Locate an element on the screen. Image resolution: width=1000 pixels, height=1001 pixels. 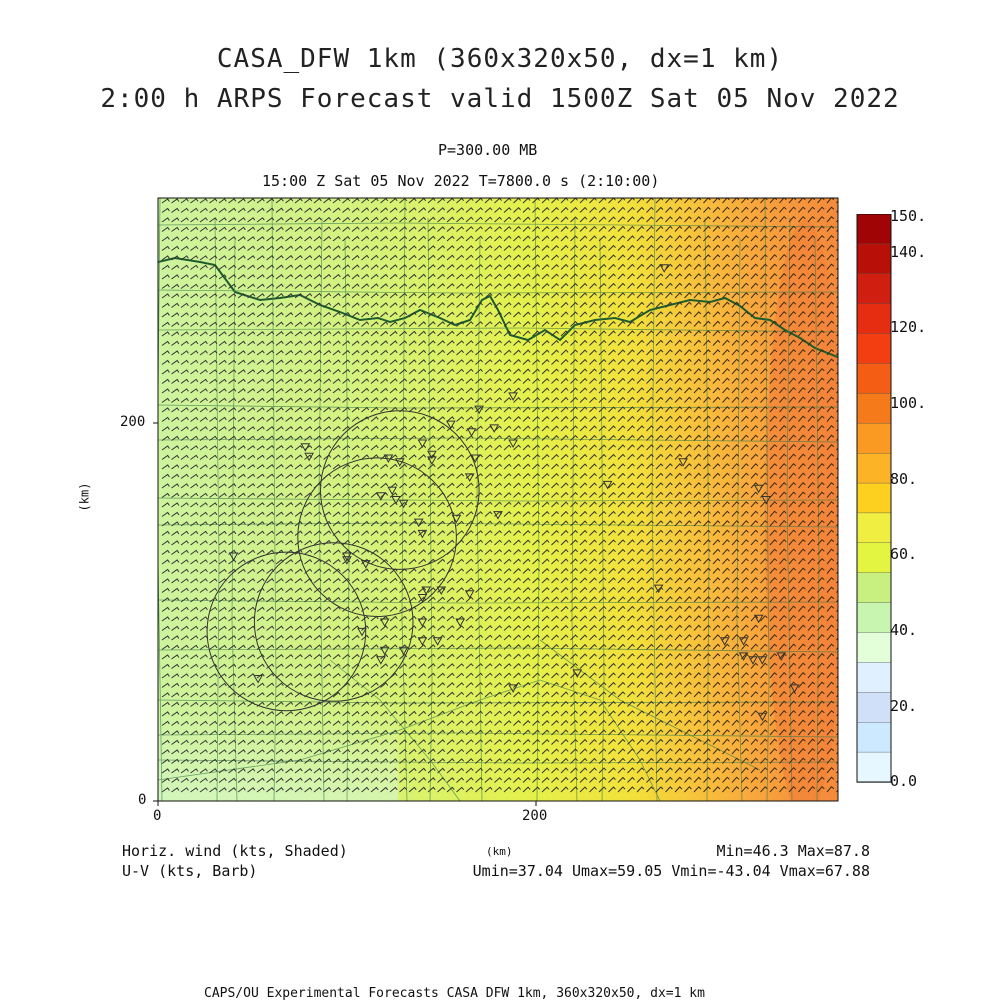
colorbar-label: 40. is located at coordinates (904, 630).